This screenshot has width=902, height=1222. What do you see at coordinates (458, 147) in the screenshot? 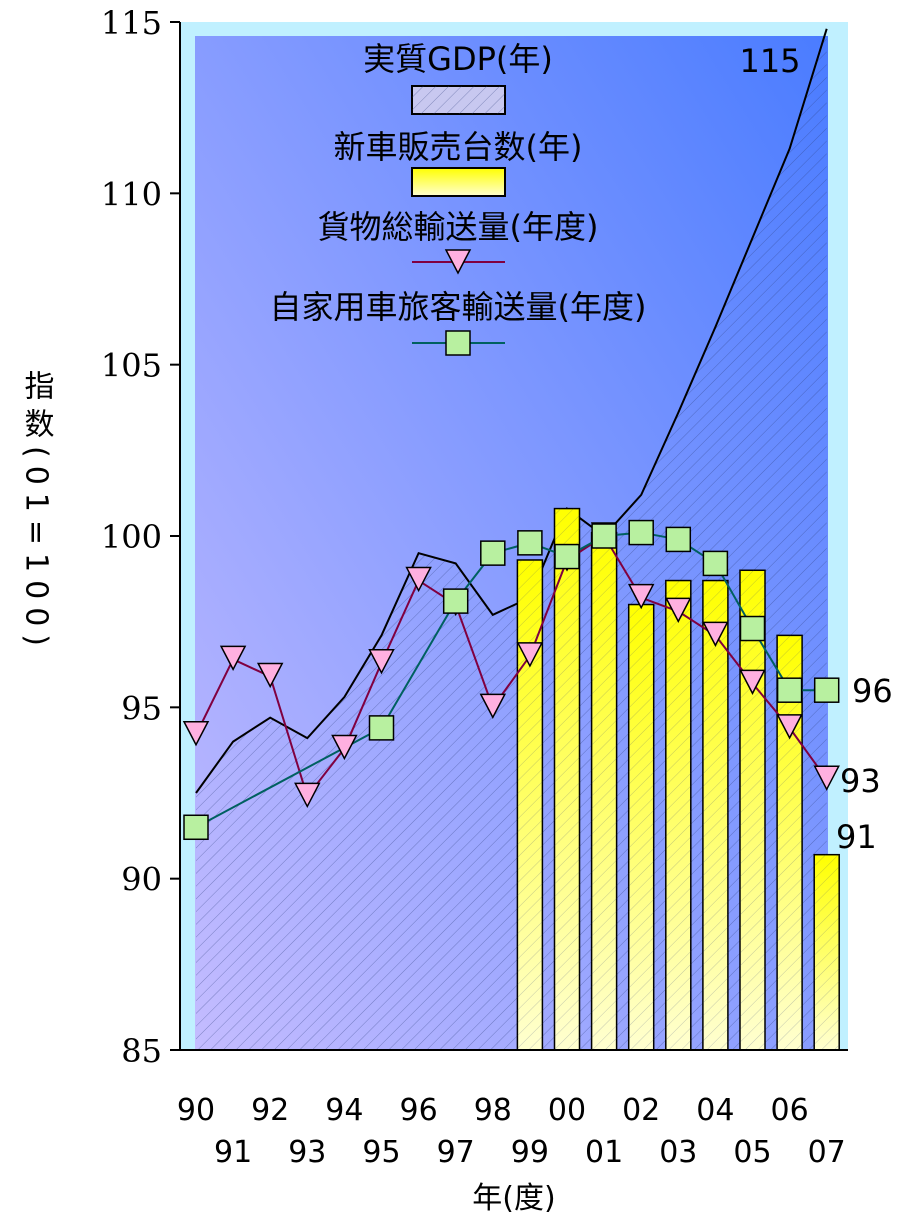
I see `legend-label-1: 新車販売台数(年)` at bounding box center [458, 147].